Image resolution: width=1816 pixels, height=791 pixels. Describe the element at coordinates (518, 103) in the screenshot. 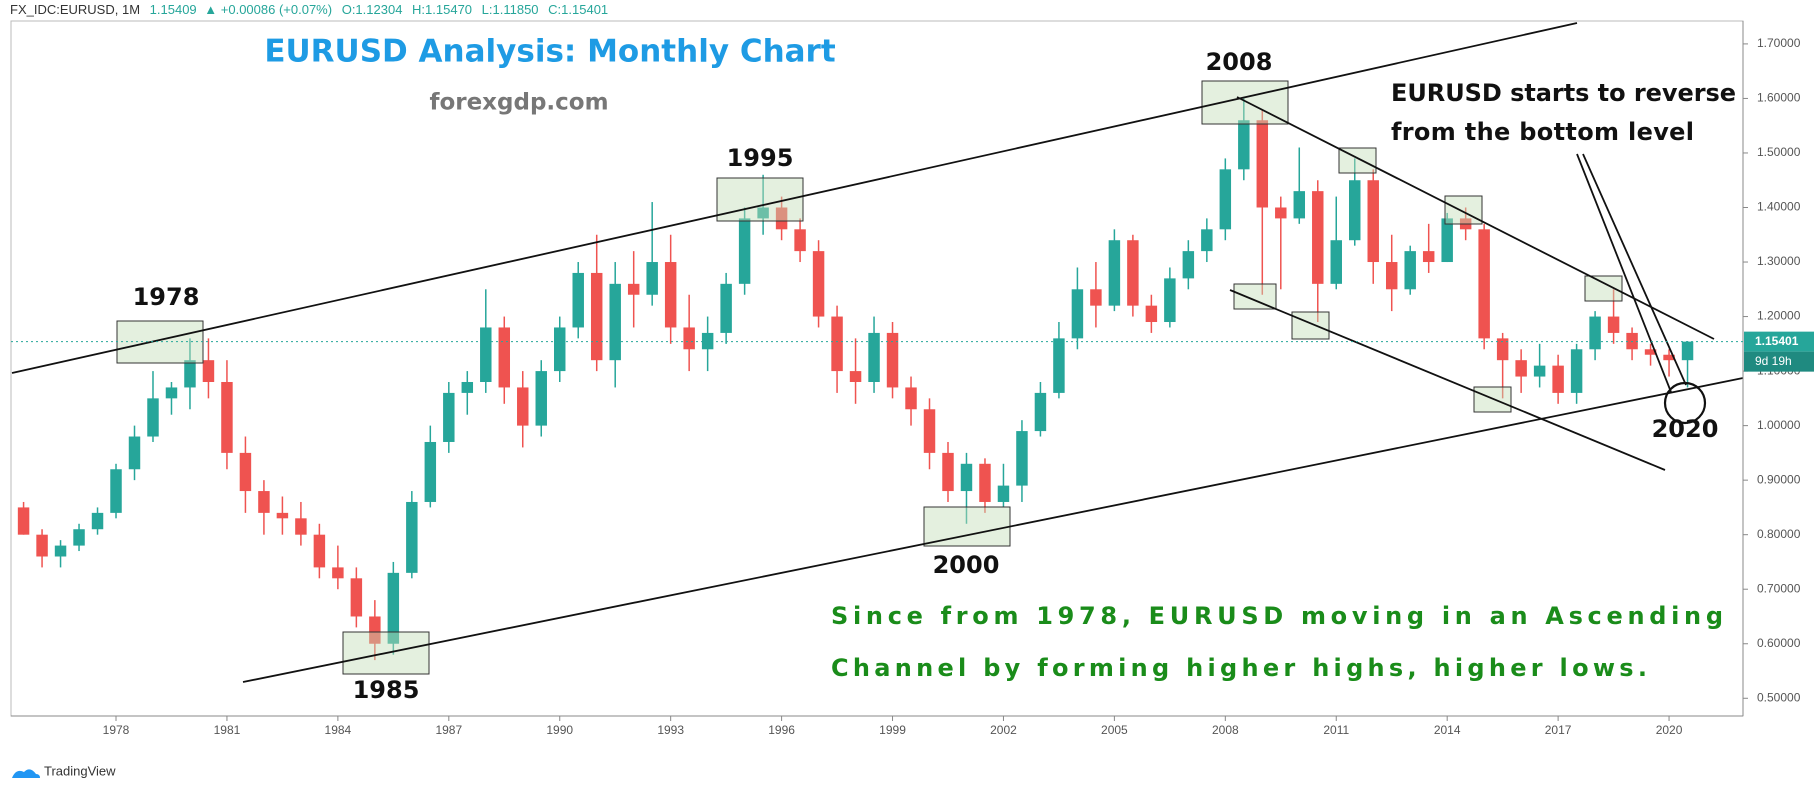

I see `subtitle: forexgdp.com` at that location.